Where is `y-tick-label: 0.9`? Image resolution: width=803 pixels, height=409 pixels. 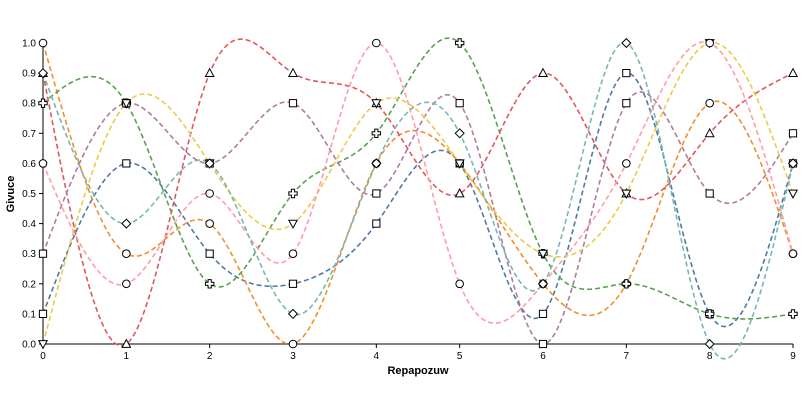 y-tick-label: 0.9 is located at coordinates (29, 74).